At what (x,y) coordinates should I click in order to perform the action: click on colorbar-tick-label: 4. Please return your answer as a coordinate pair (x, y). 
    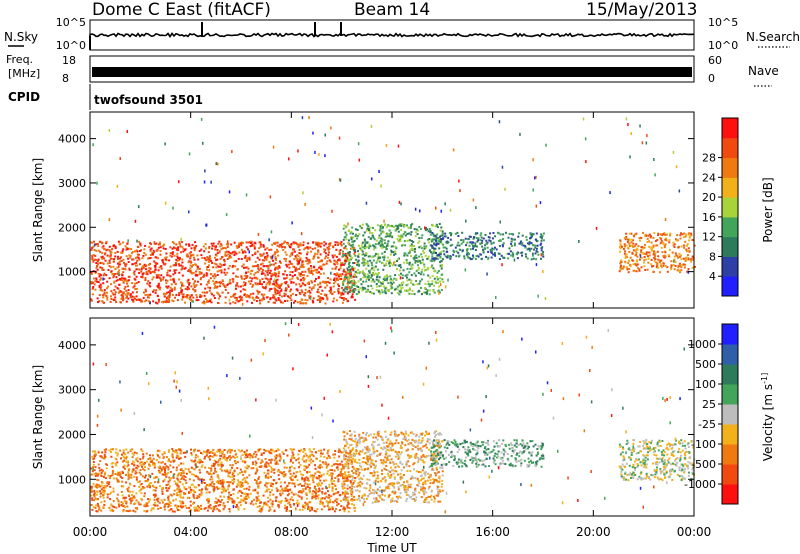
    Looking at the image, I should click on (712, 276).